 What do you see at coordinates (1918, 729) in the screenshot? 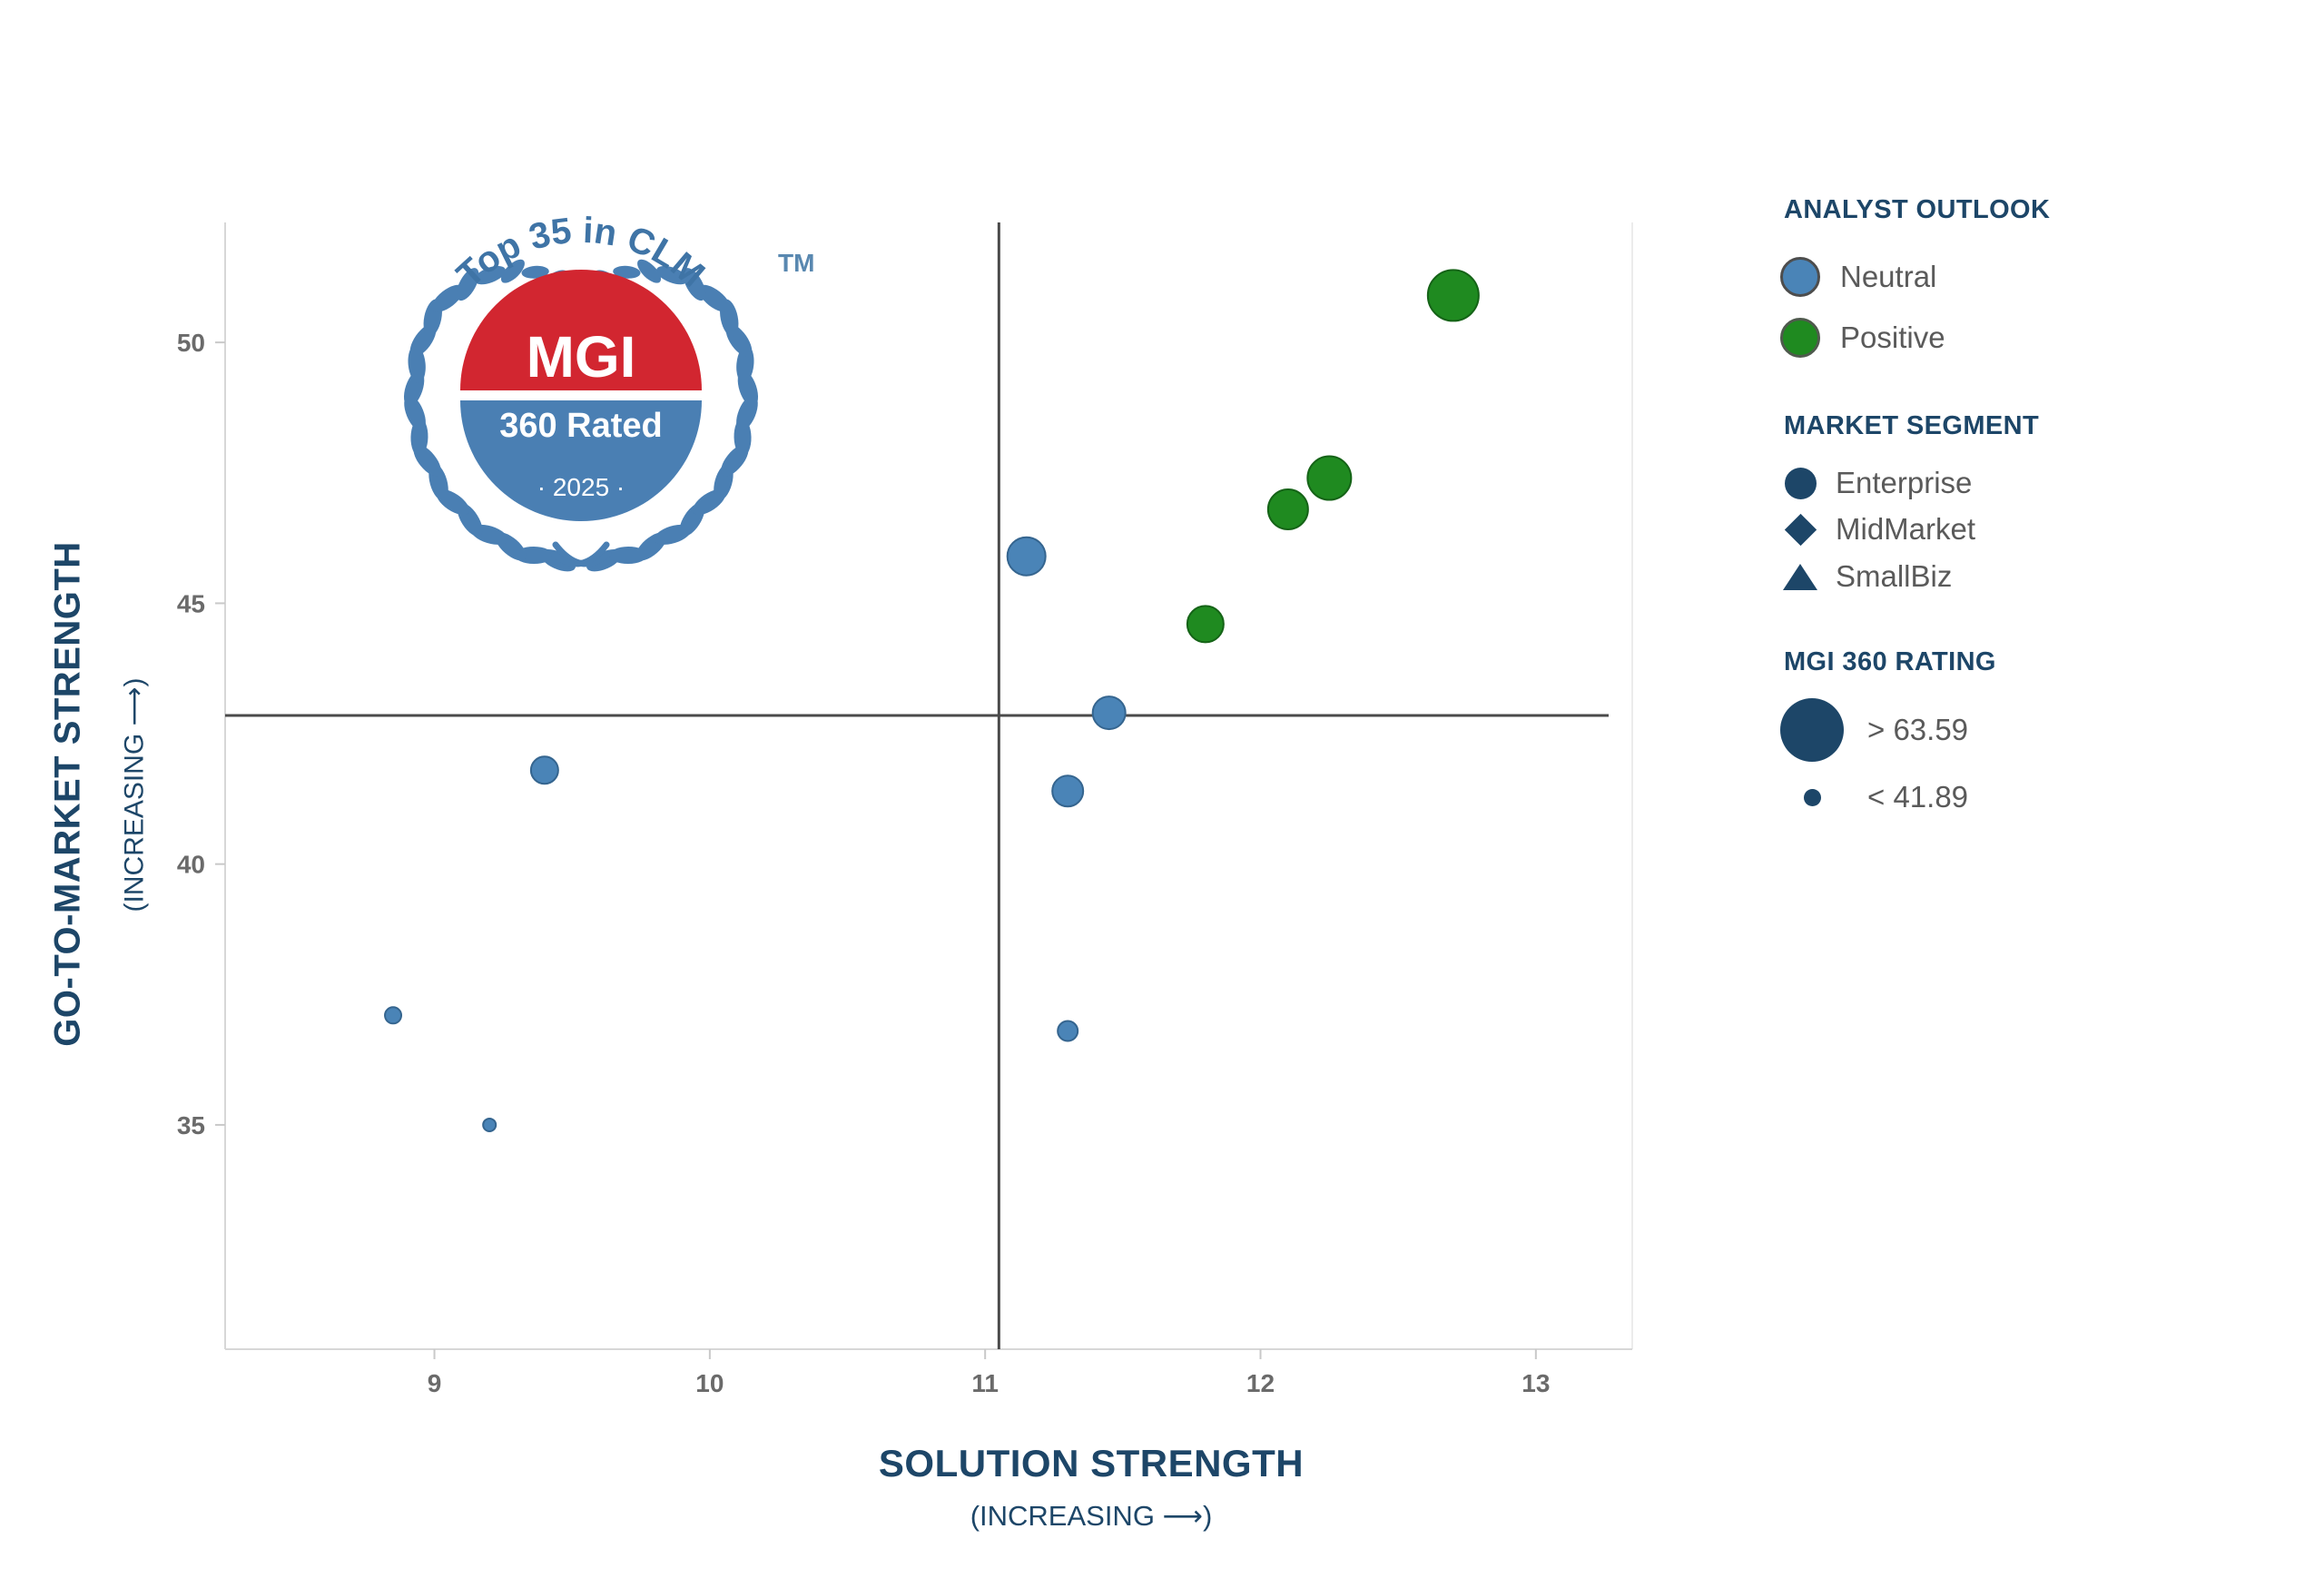
I see `legend-item-label: > 63.59` at bounding box center [1918, 729].